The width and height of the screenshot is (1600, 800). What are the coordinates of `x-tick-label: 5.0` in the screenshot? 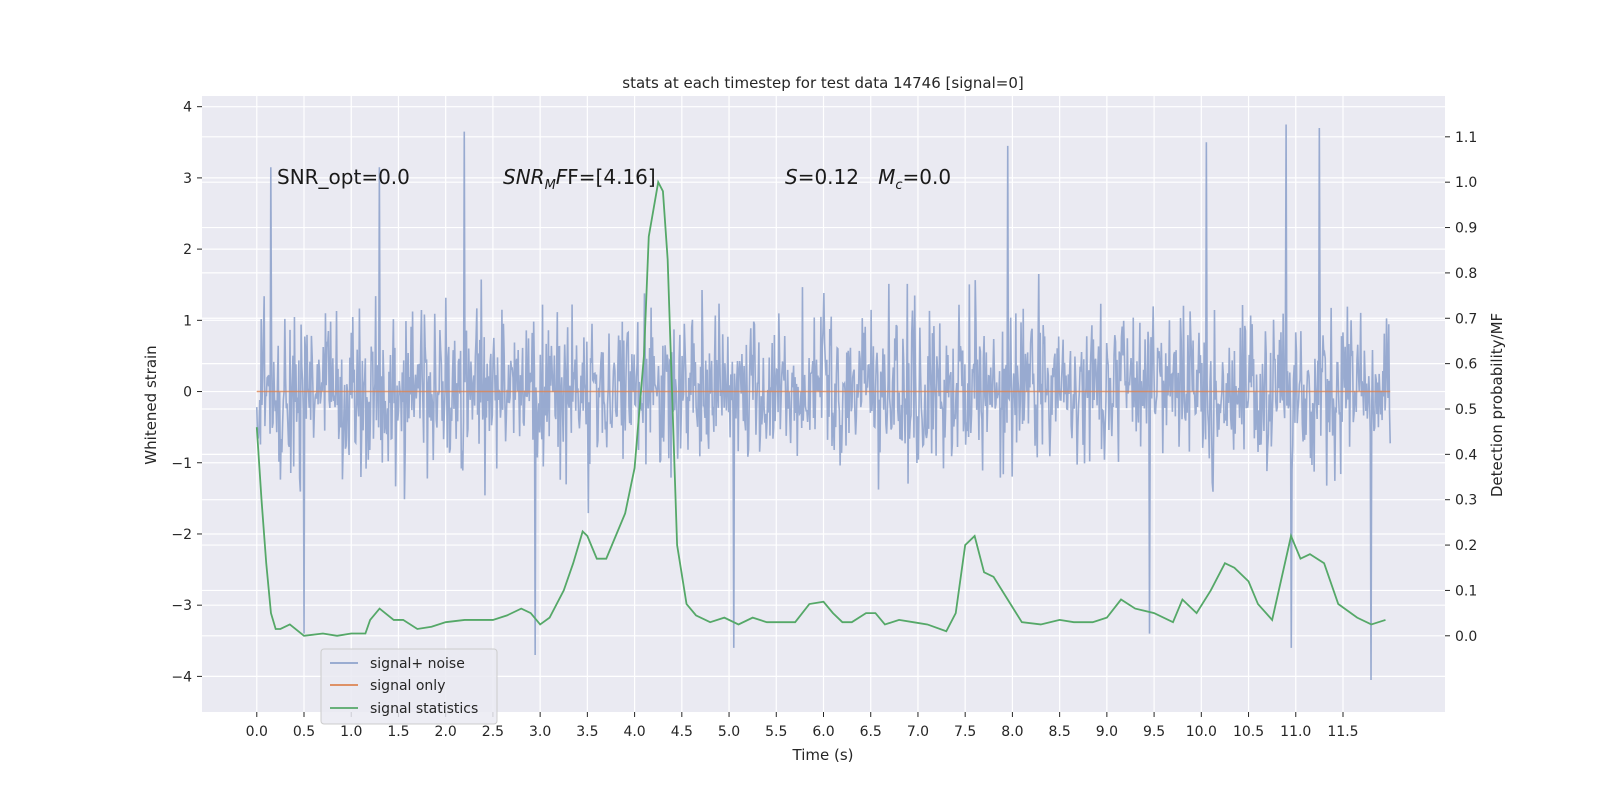 It's located at (729, 732).